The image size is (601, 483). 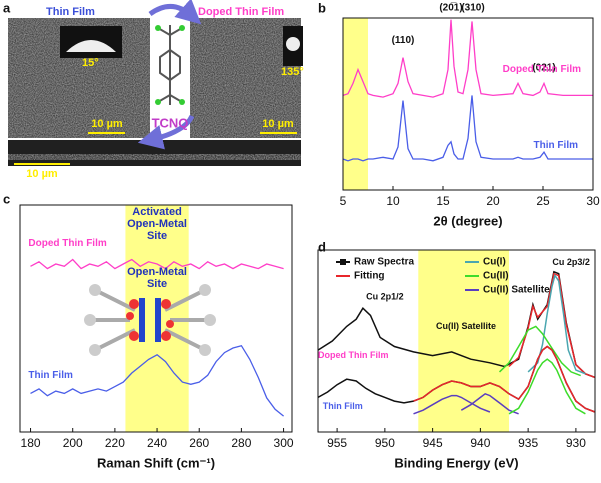 What do you see at coordinates (322, 246) in the screenshot?
I see `panel-letter: d` at bounding box center [322, 246].